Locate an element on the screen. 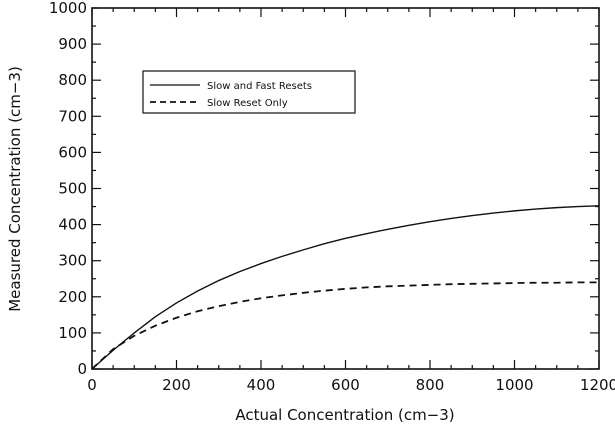 This screenshot has height=429, width=615. legend-box is located at coordinates (249, 92).